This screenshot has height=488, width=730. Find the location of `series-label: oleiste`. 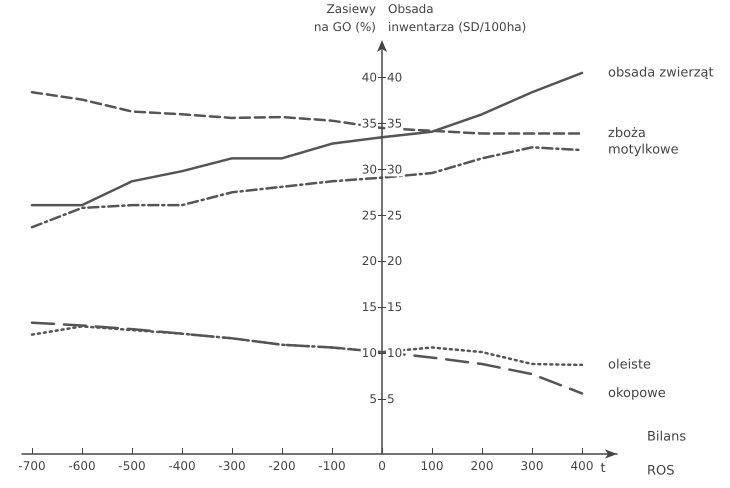

series-label: oleiste is located at coordinates (630, 364).